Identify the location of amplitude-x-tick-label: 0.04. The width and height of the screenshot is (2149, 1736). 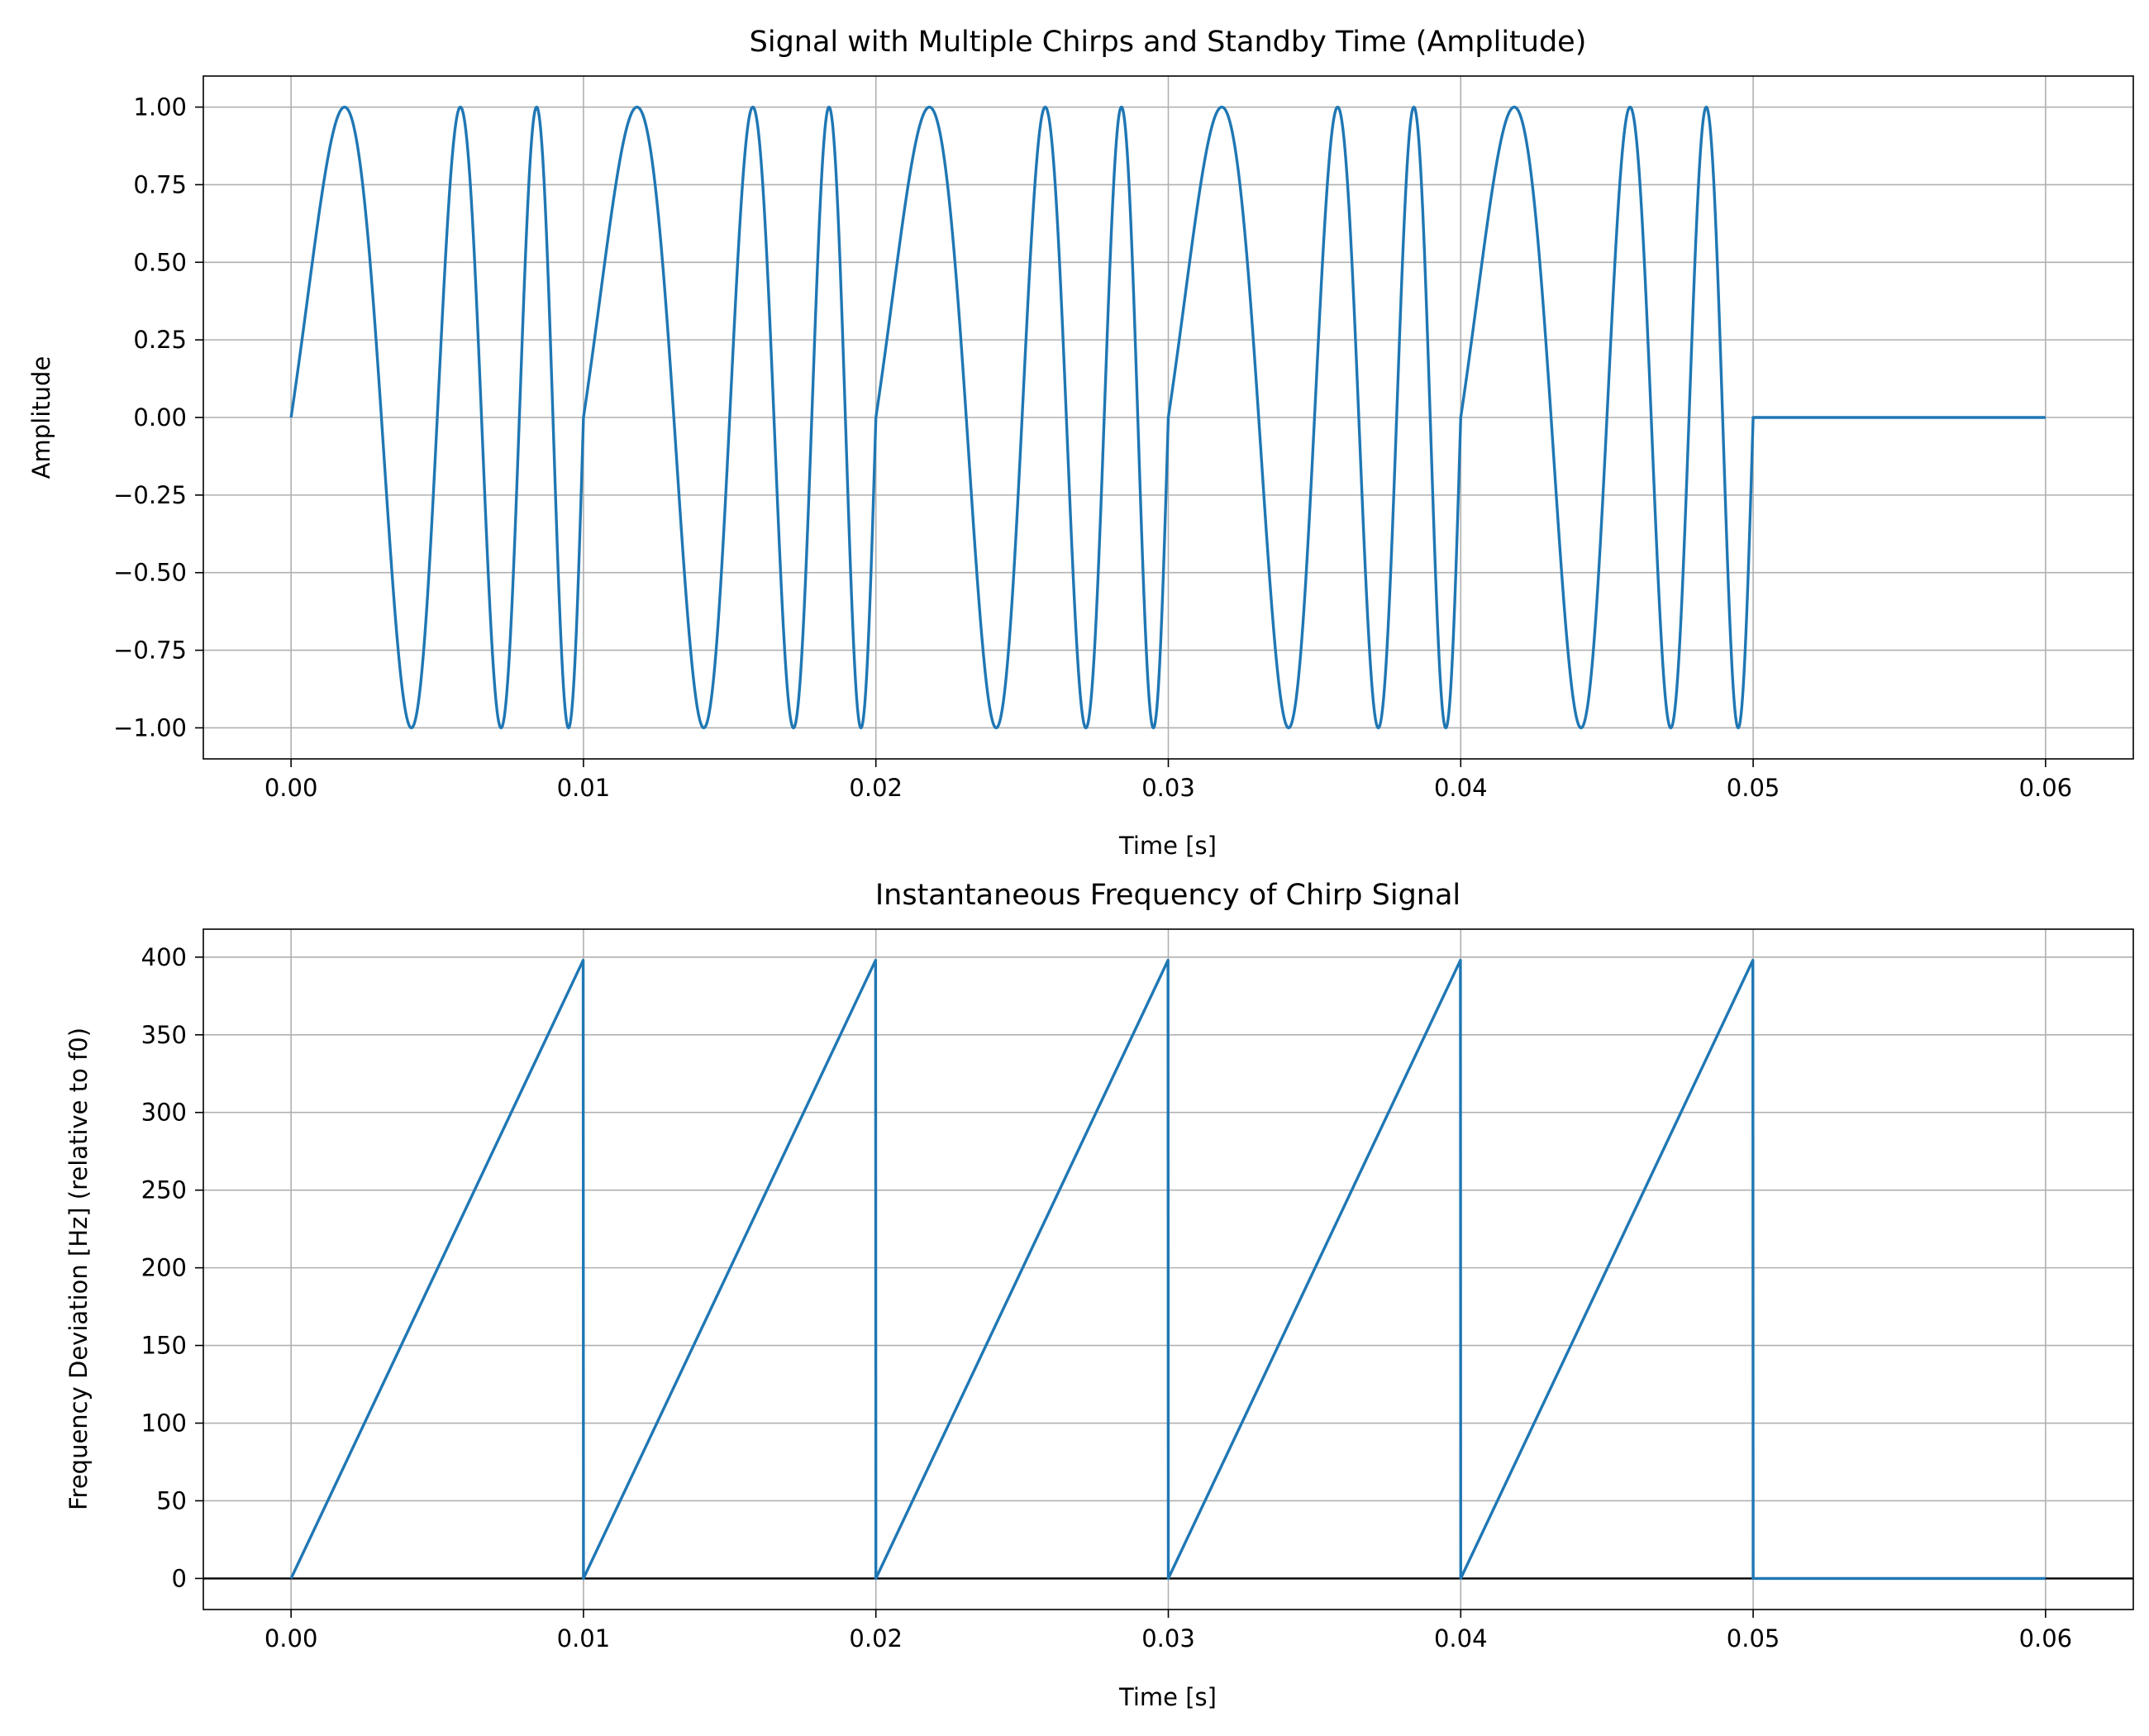
(1461, 788).